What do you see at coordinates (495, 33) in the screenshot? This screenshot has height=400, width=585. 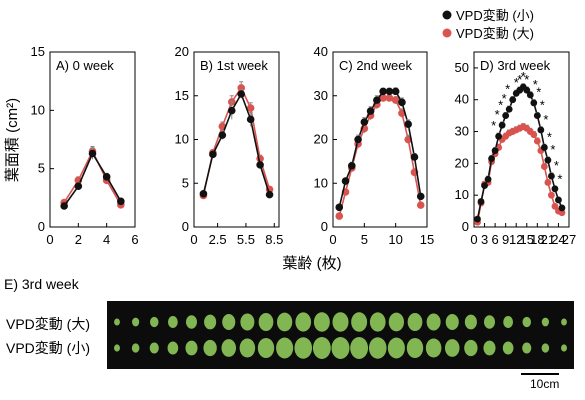 I see `legend-label-large: VPD変動 (大)` at bounding box center [495, 33].